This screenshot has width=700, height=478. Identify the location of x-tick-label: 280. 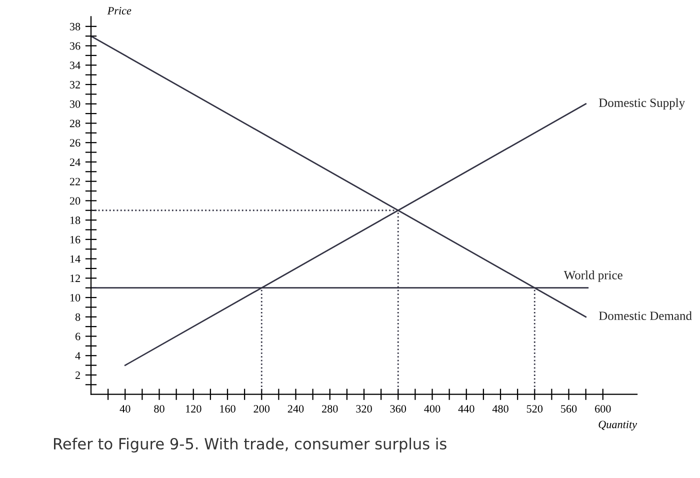
(330, 409).